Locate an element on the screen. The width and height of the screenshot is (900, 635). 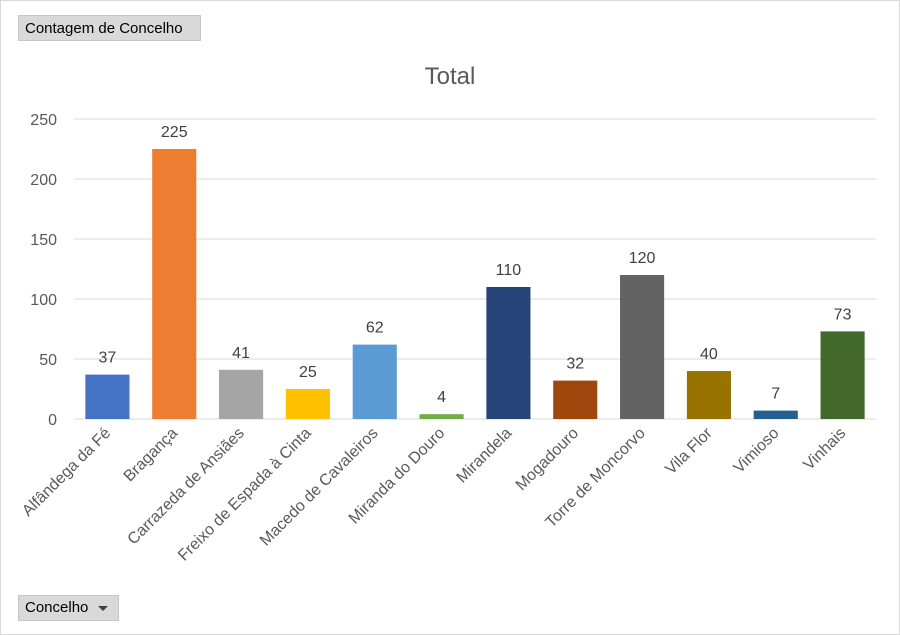
data-label: 40 is located at coordinates (709, 354).